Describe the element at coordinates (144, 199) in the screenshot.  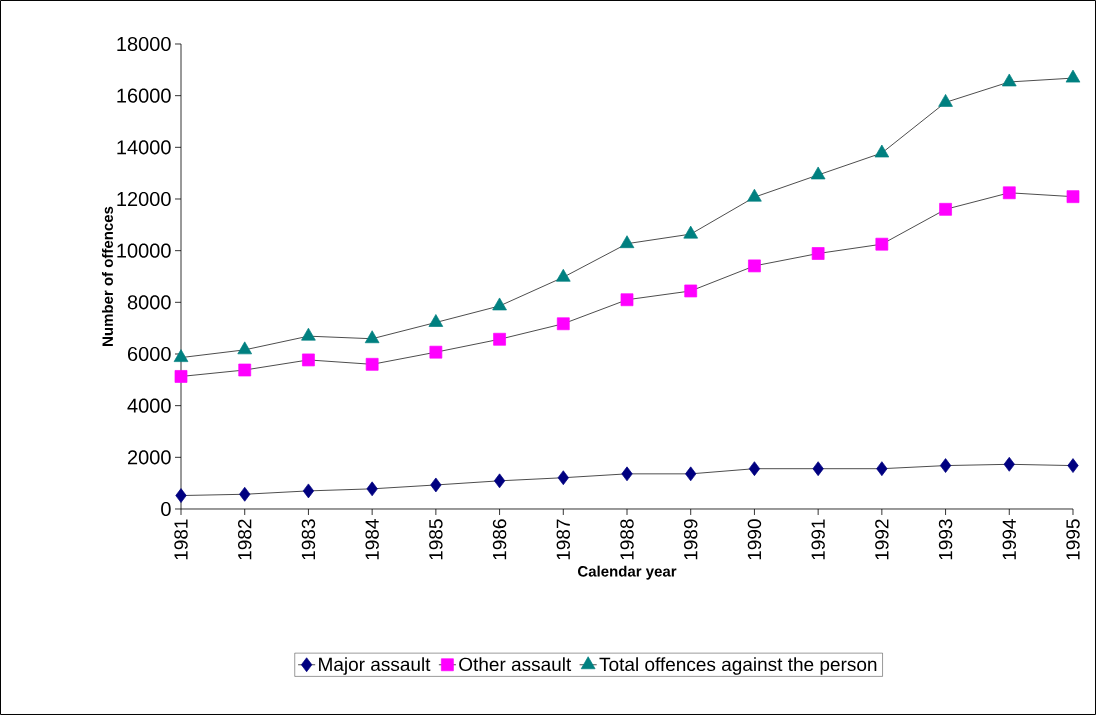
I see `y-tick-label: 12000` at that location.